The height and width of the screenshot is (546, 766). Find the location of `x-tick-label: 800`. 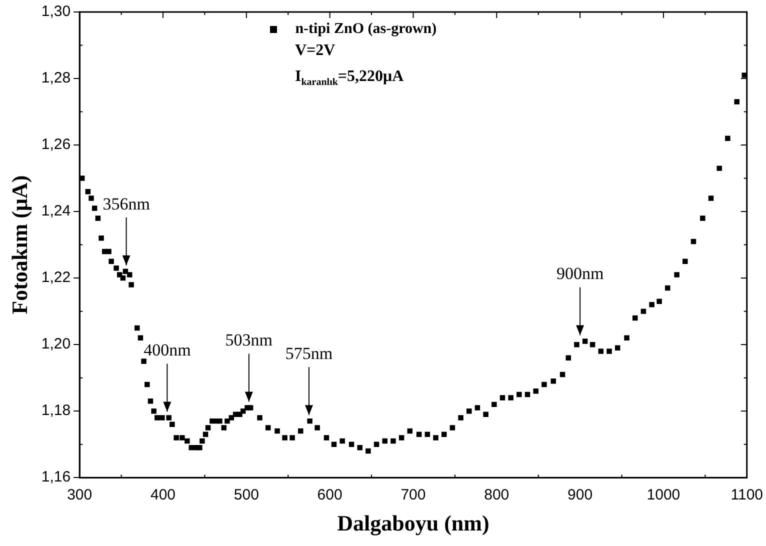

x-tick-label: 800 is located at coordinates (497, 495).